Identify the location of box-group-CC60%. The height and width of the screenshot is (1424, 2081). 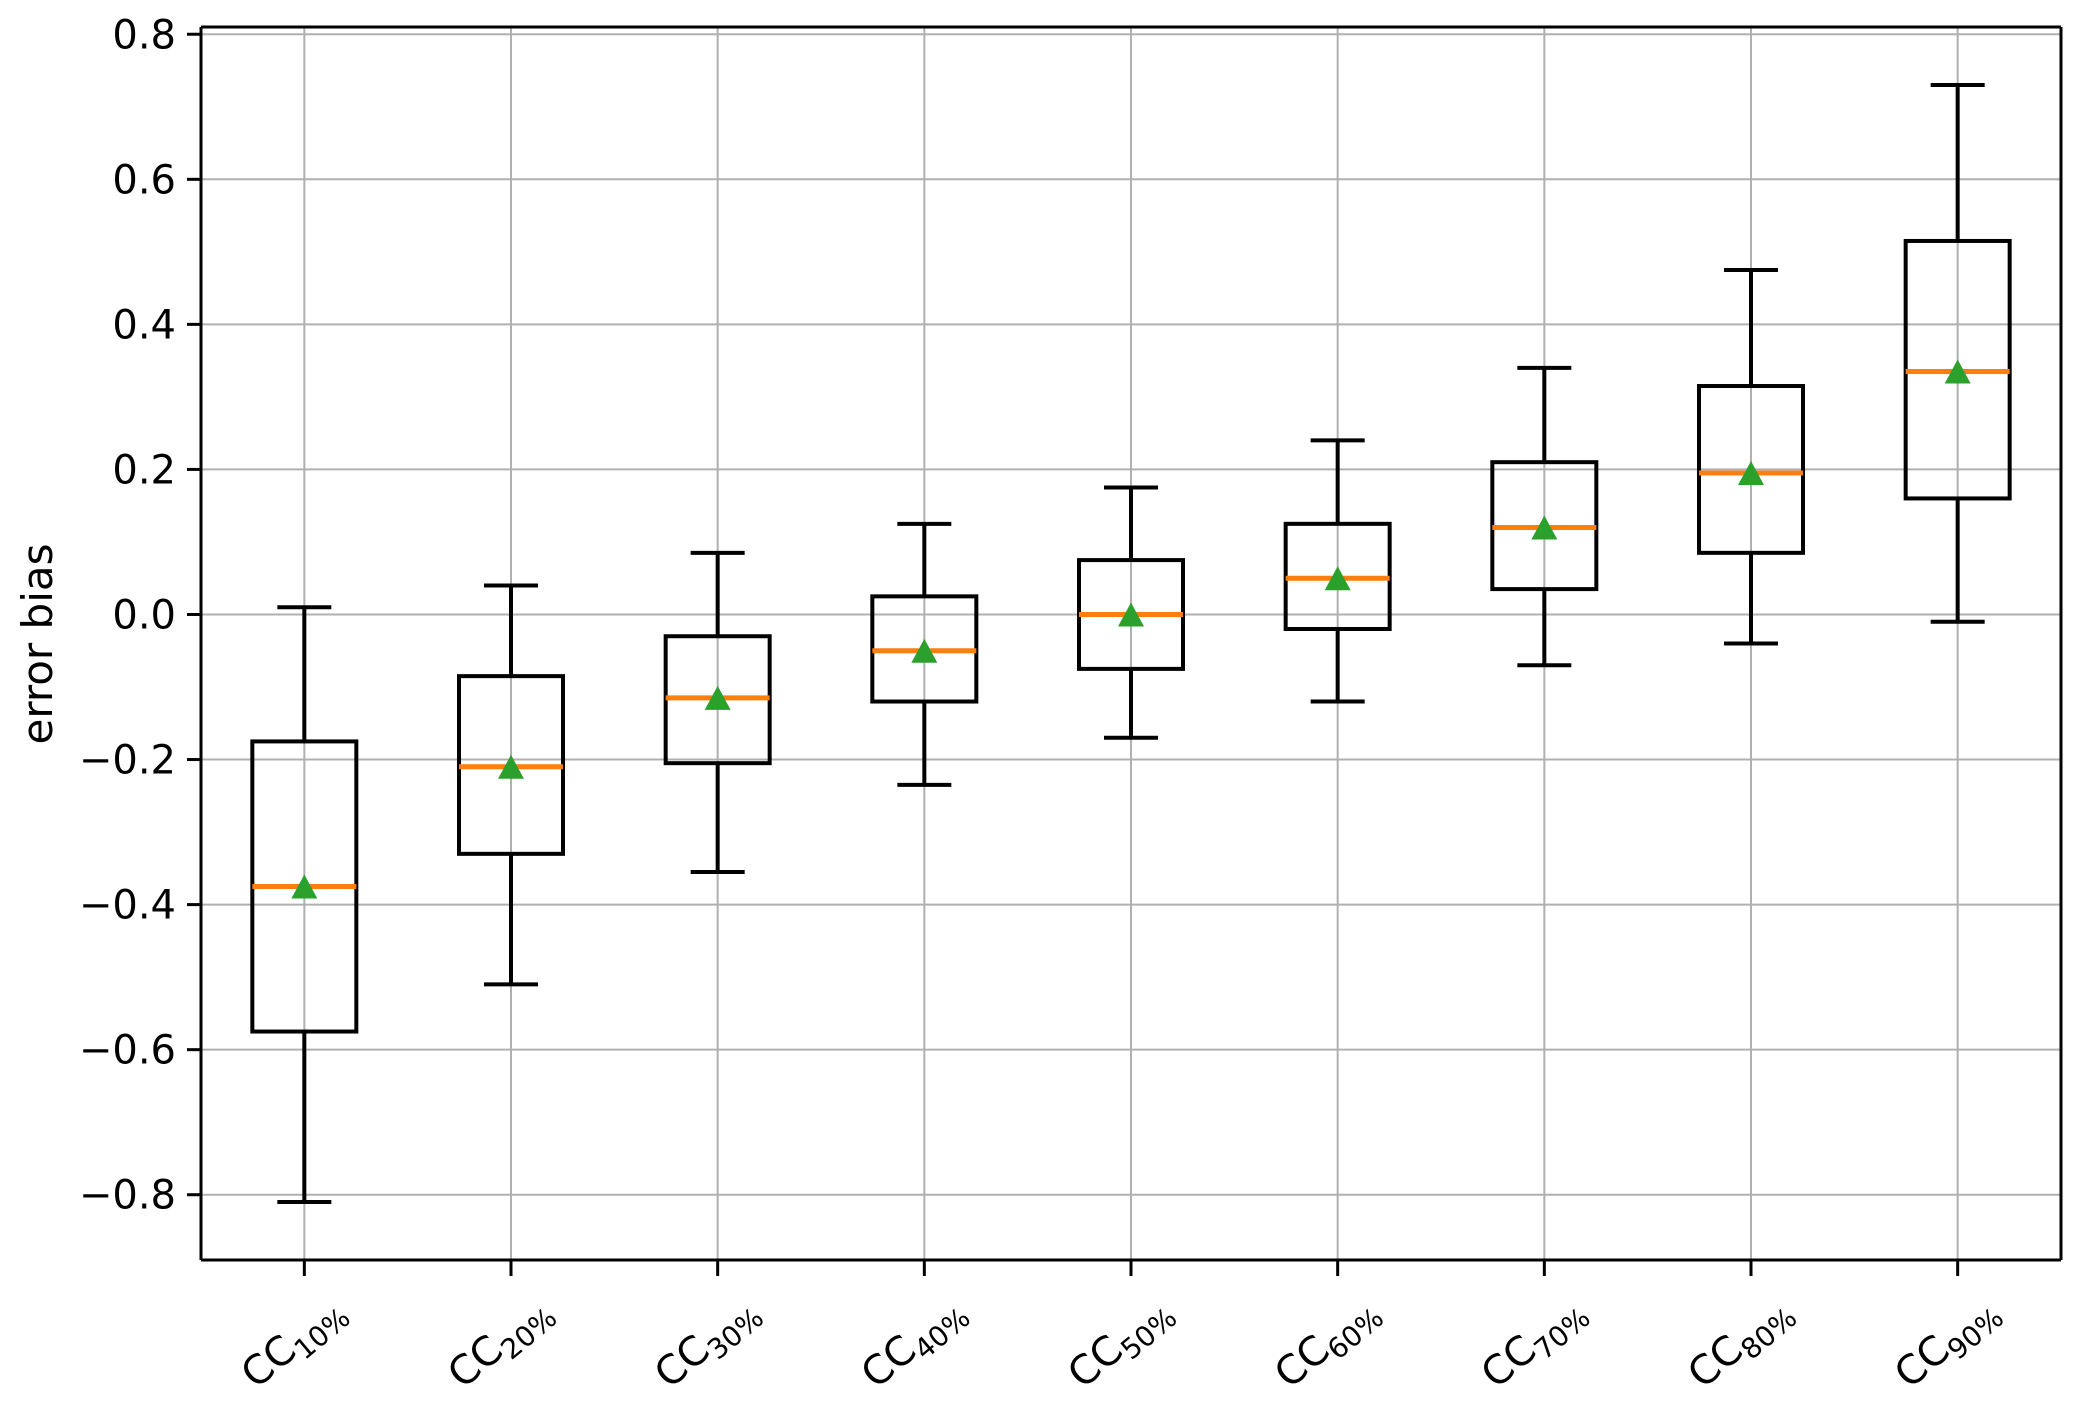
(1337, 571).